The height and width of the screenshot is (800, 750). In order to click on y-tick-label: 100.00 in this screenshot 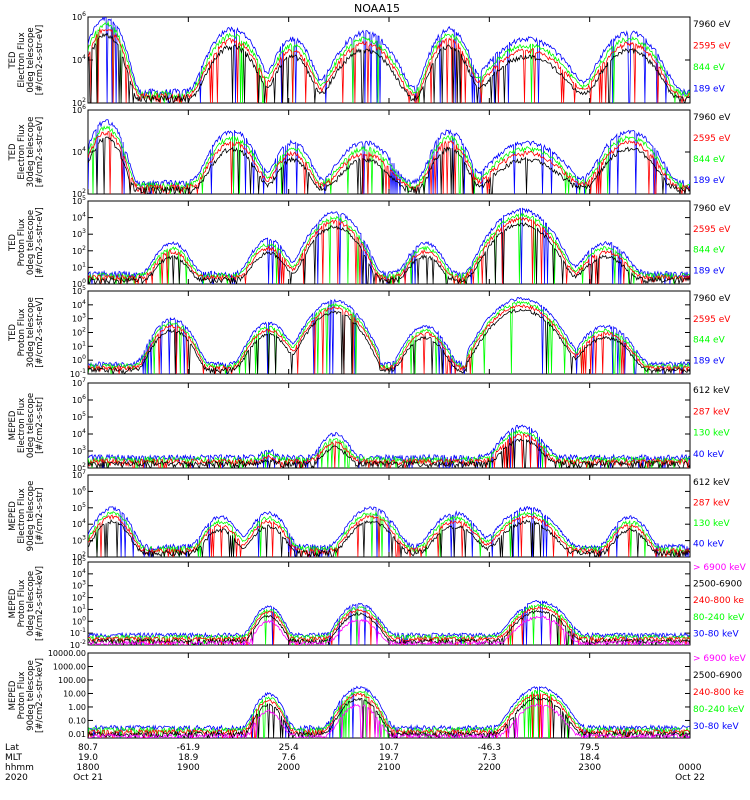, I will do `click(72, 680)`.